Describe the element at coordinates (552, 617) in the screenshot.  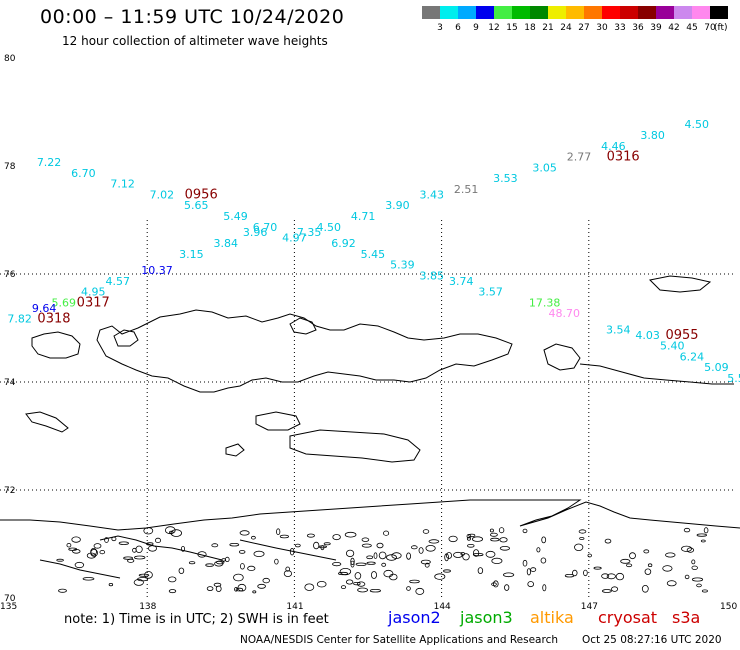
I see `satellite-altika: altika` at that location.